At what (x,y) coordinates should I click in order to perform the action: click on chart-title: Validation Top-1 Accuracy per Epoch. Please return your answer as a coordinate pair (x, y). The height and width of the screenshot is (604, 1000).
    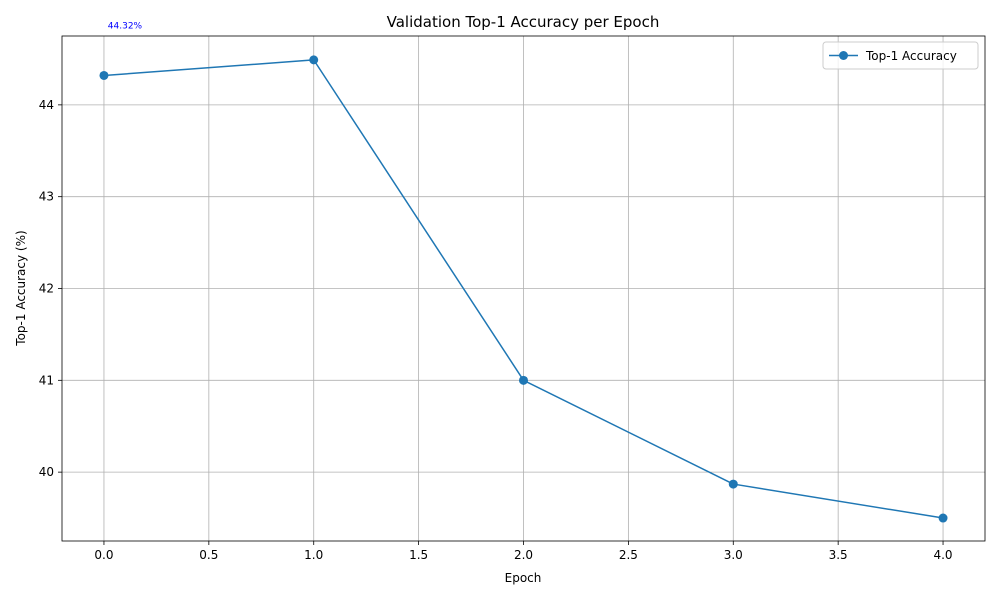
    Looking at the image, I should click on (523, 22).